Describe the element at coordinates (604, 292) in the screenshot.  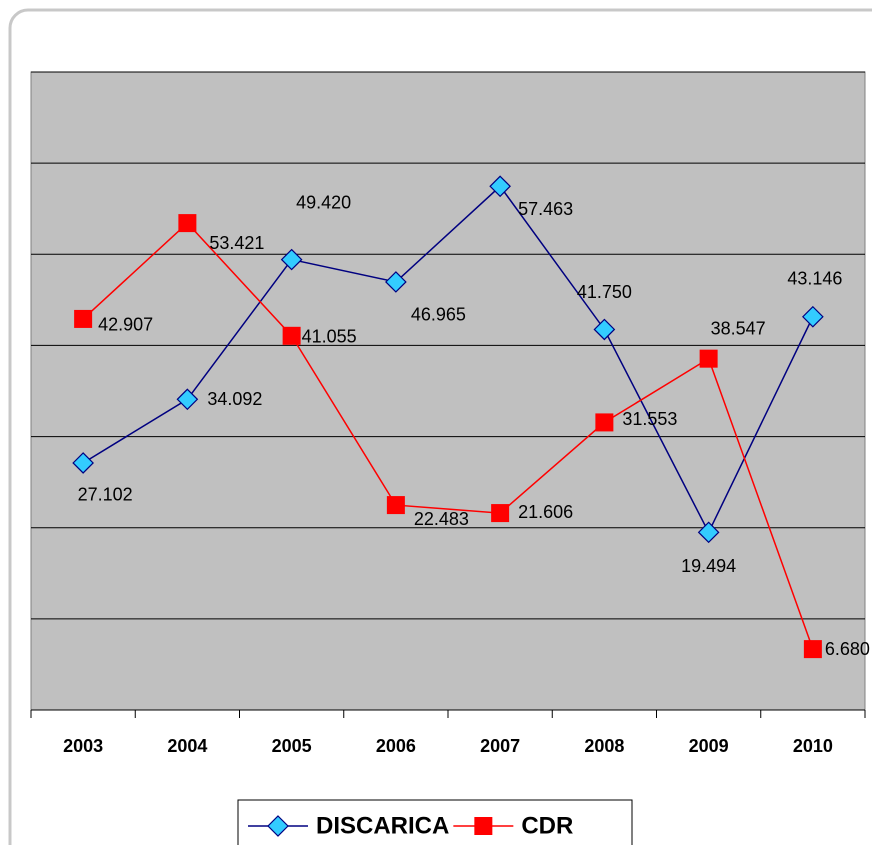
I see `data-label: 41.750` at that location.